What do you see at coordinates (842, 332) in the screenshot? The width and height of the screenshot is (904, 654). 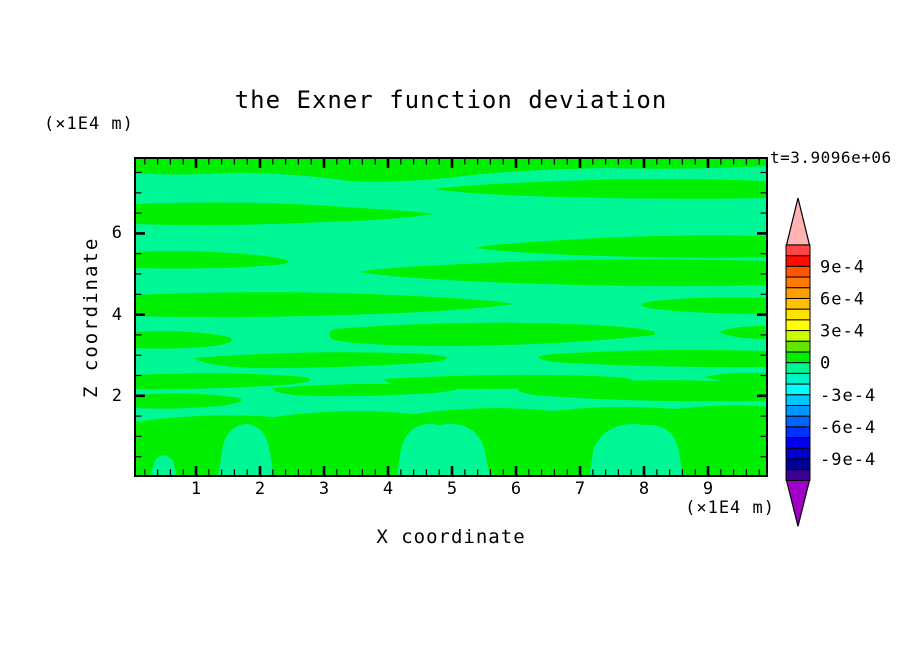 I see `colorbar-tick-label: 3e-4` at bounding box center [842, 332].